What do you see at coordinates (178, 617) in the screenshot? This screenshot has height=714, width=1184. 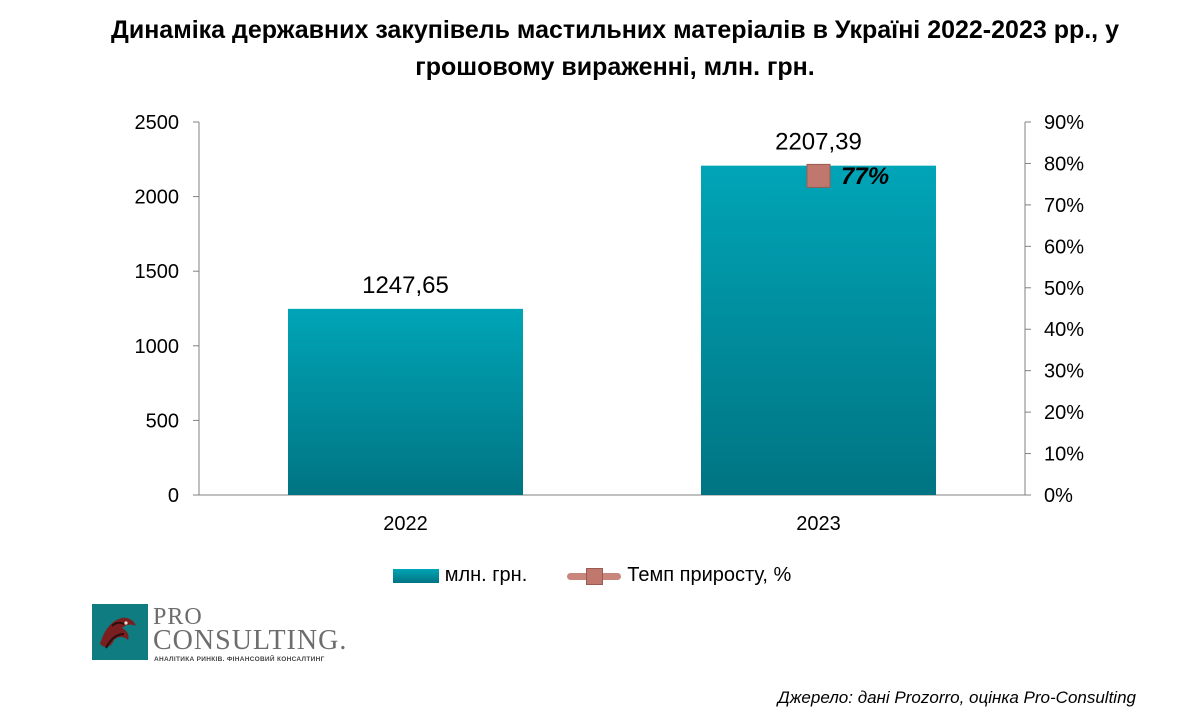 I see `logo-text-pro: PRO` at bounding box center [178, 617].